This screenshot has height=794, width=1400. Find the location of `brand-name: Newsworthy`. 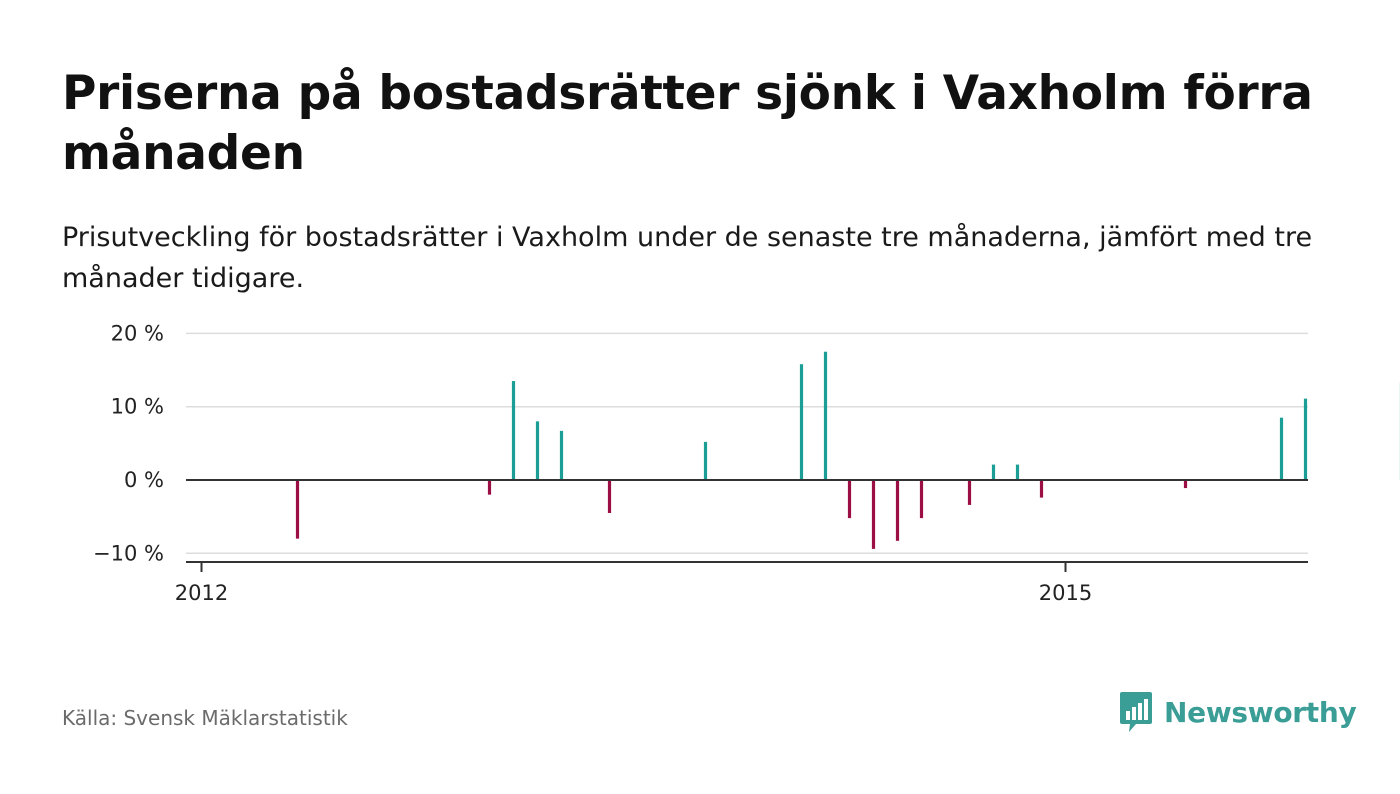

brand-name: Newsworthy is located at coordinates (1260, 712).